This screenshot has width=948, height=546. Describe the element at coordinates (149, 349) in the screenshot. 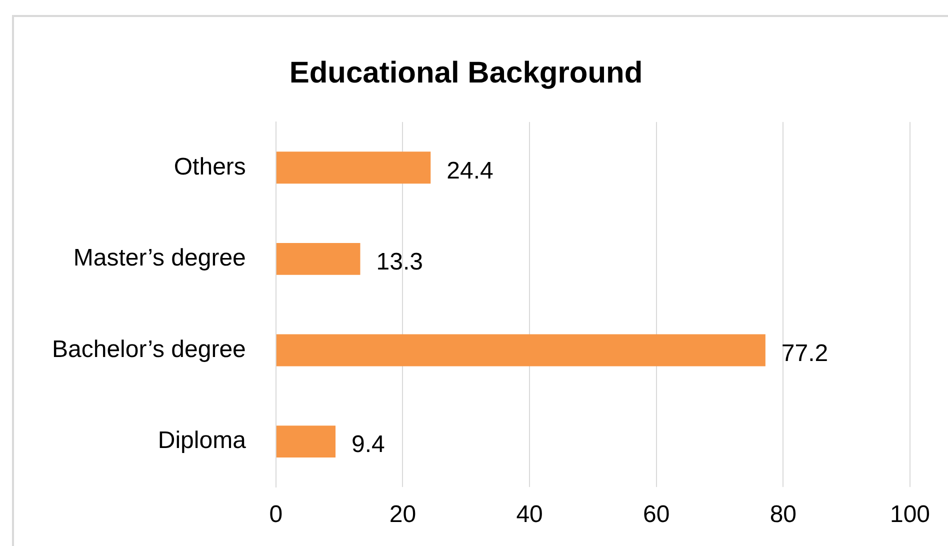

I see `y-tick-label: Bachelor’s degree` at that location.